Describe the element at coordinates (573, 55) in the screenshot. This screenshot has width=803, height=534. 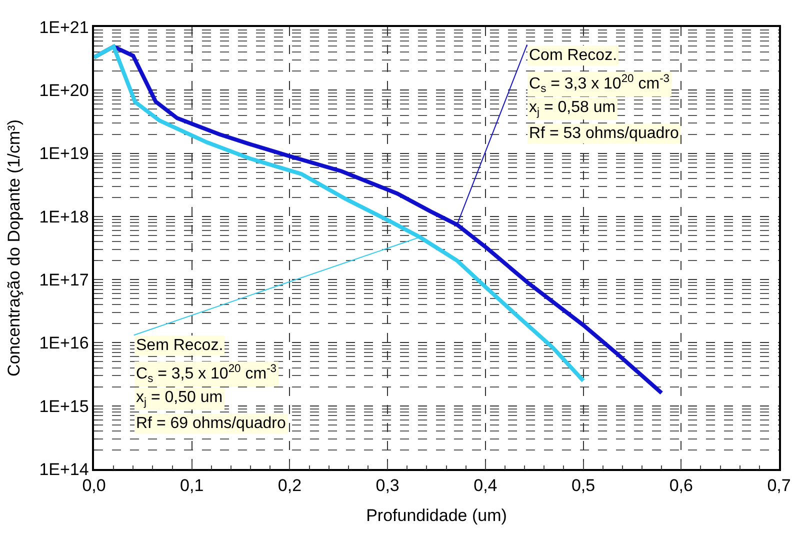
I see `annotation: Com Recoz.` at that location.